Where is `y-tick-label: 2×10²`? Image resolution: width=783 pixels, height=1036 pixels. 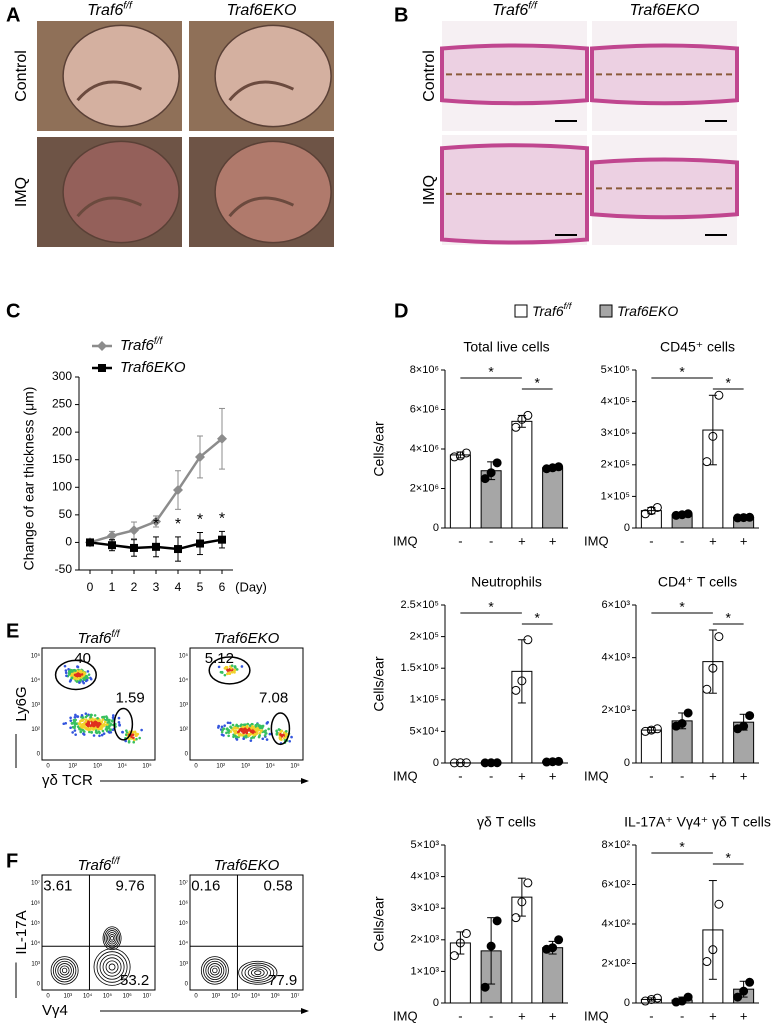 y-tick-label: 2×10² is located at coordinates (616, 963).